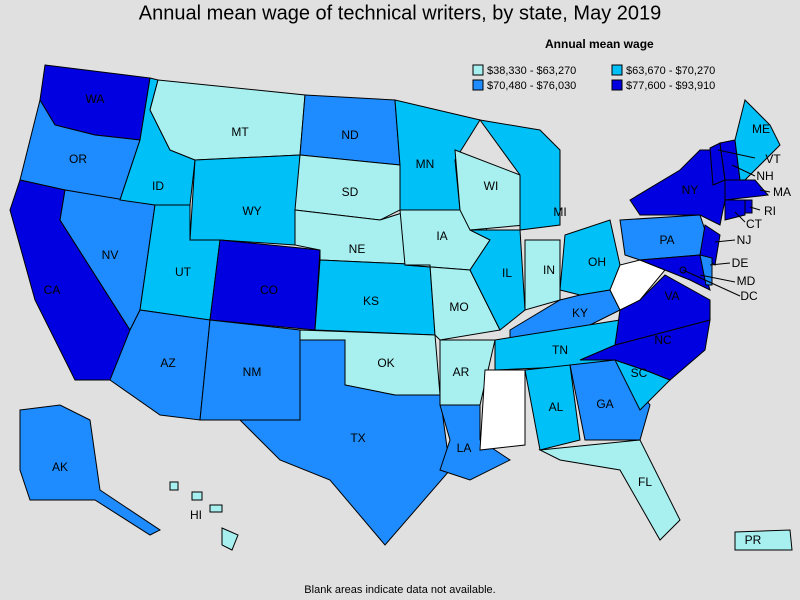 The width and height of the screenshot is (800, 600). What do you see at coordinates (350, 135) in the screenshot?
I see `state-label: ND` at bounding box center [350, 135].